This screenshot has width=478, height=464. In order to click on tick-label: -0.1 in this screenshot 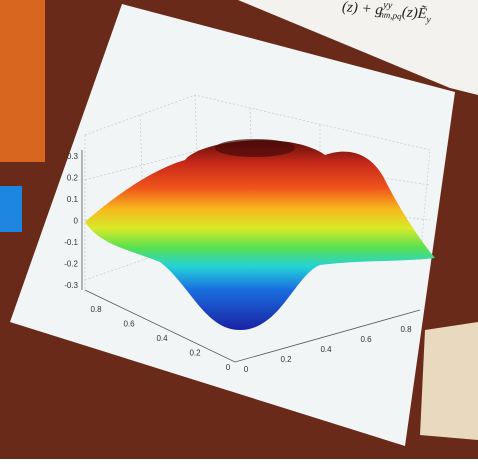, I will do `click(71, 242)`.